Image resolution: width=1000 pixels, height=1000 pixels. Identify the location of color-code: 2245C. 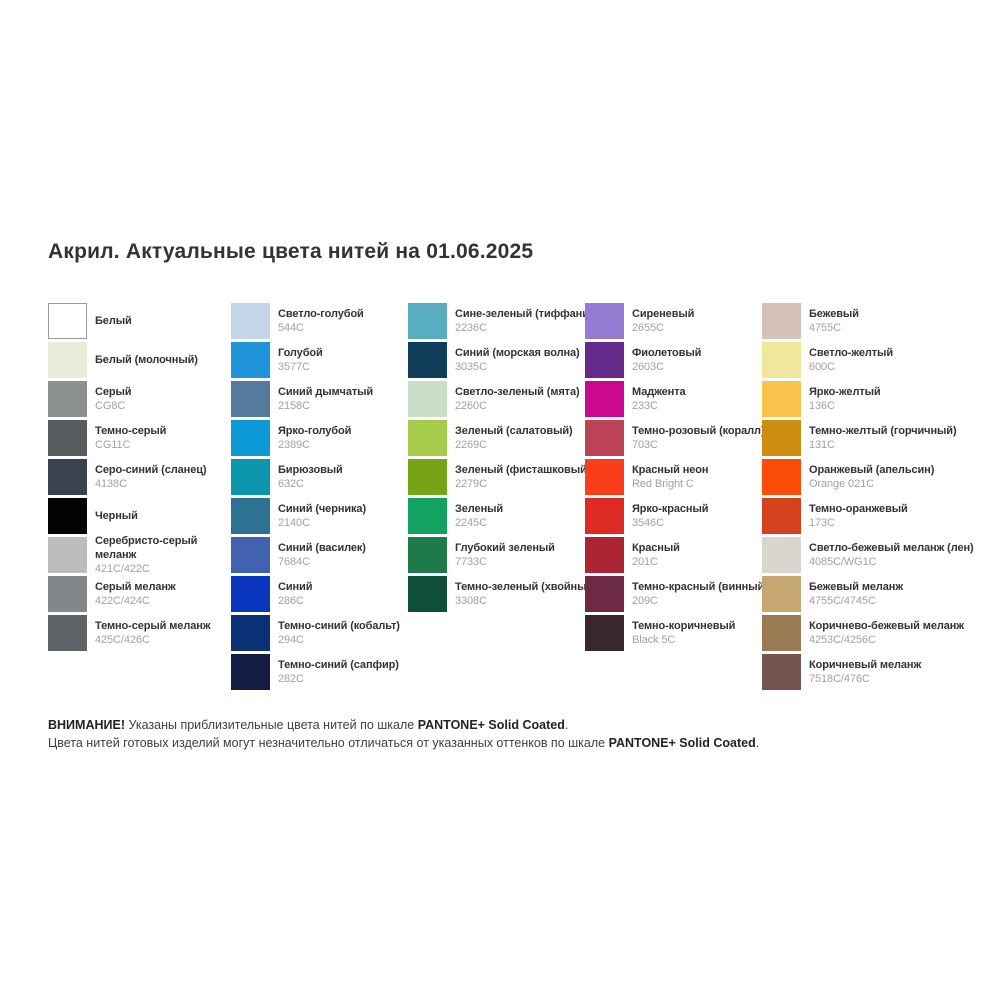
(471, 523).